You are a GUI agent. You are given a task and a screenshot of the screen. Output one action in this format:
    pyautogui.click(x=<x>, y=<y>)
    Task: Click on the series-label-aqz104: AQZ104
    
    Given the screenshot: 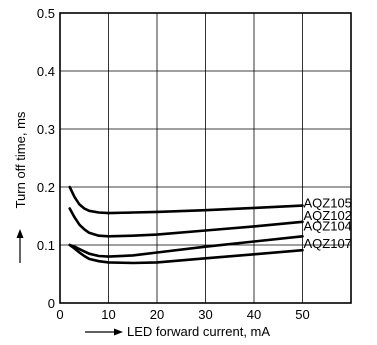 What is the action you would take?
    pyautogui.click(x=328, y=225)
    